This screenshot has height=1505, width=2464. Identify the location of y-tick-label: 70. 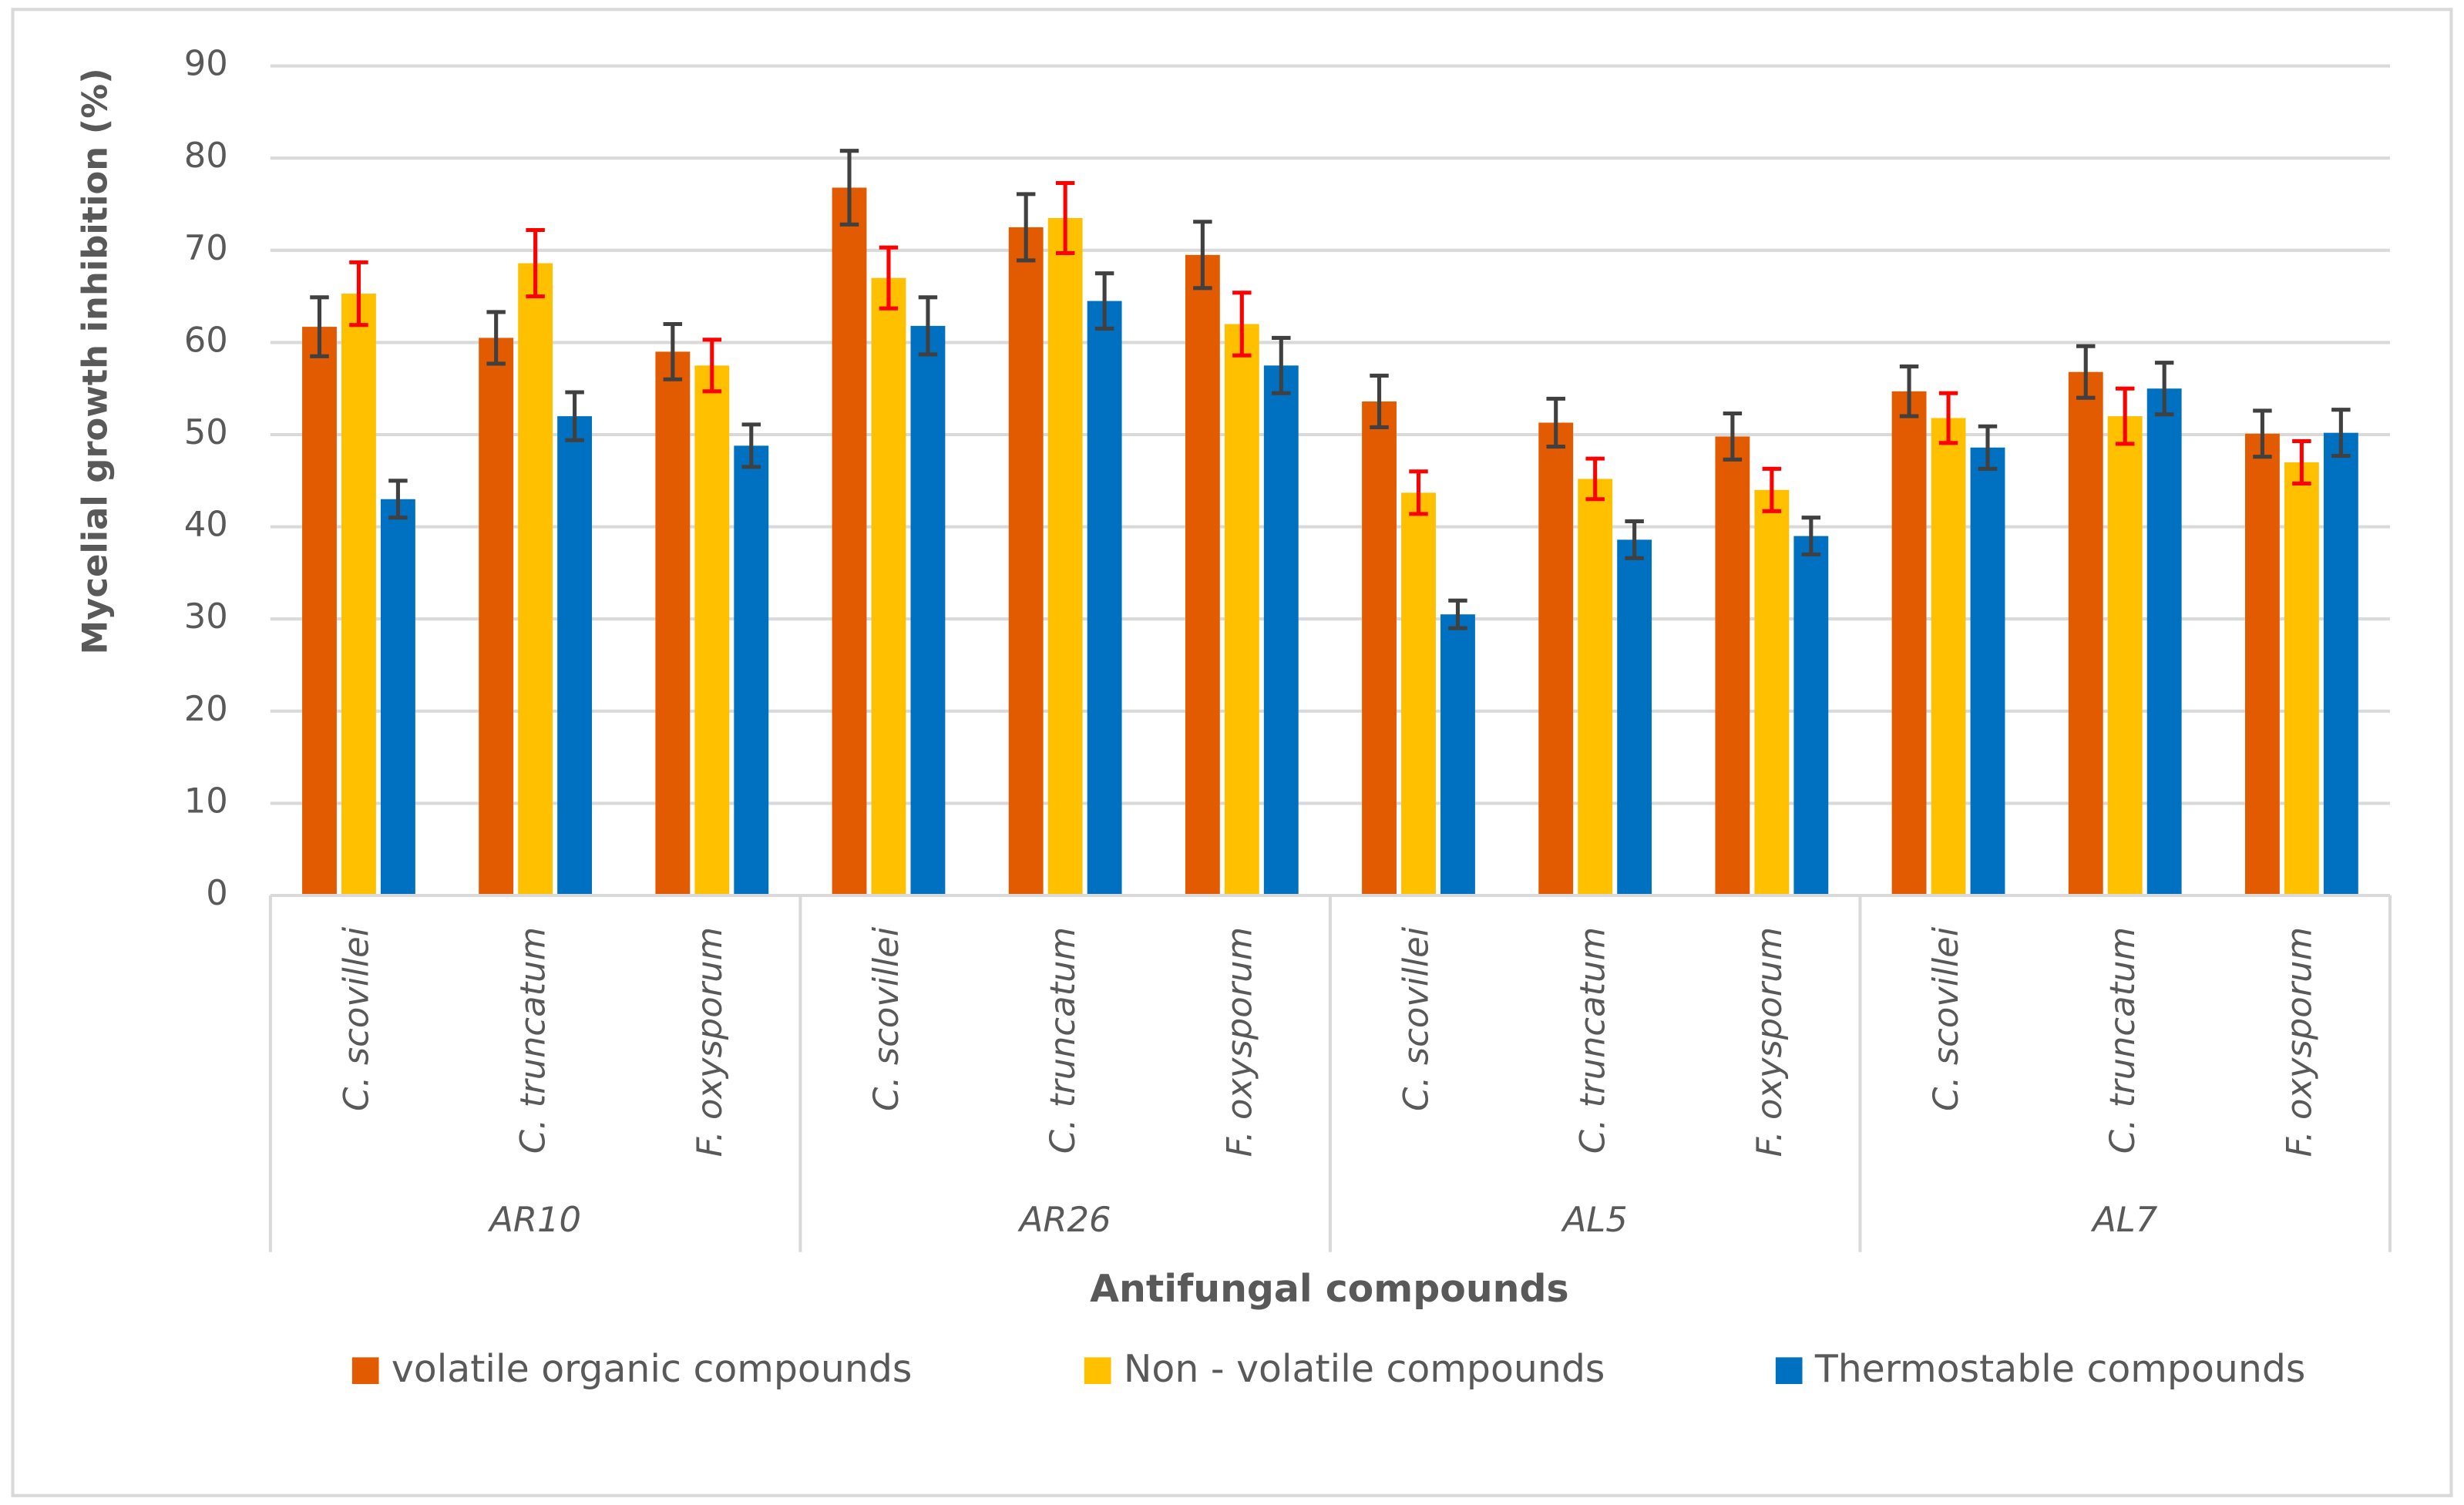
(206, 247).